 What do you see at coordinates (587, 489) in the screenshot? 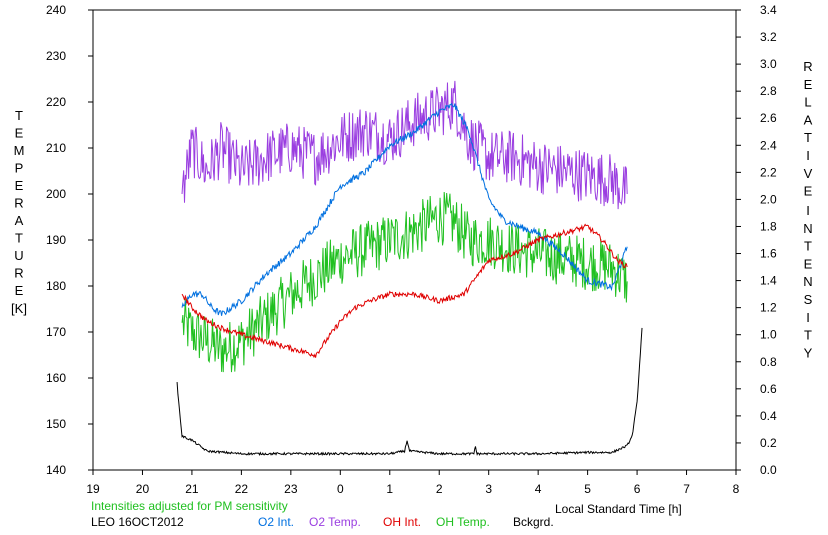
I see `x-tick-label: 5` at bounding box center [587, 489].